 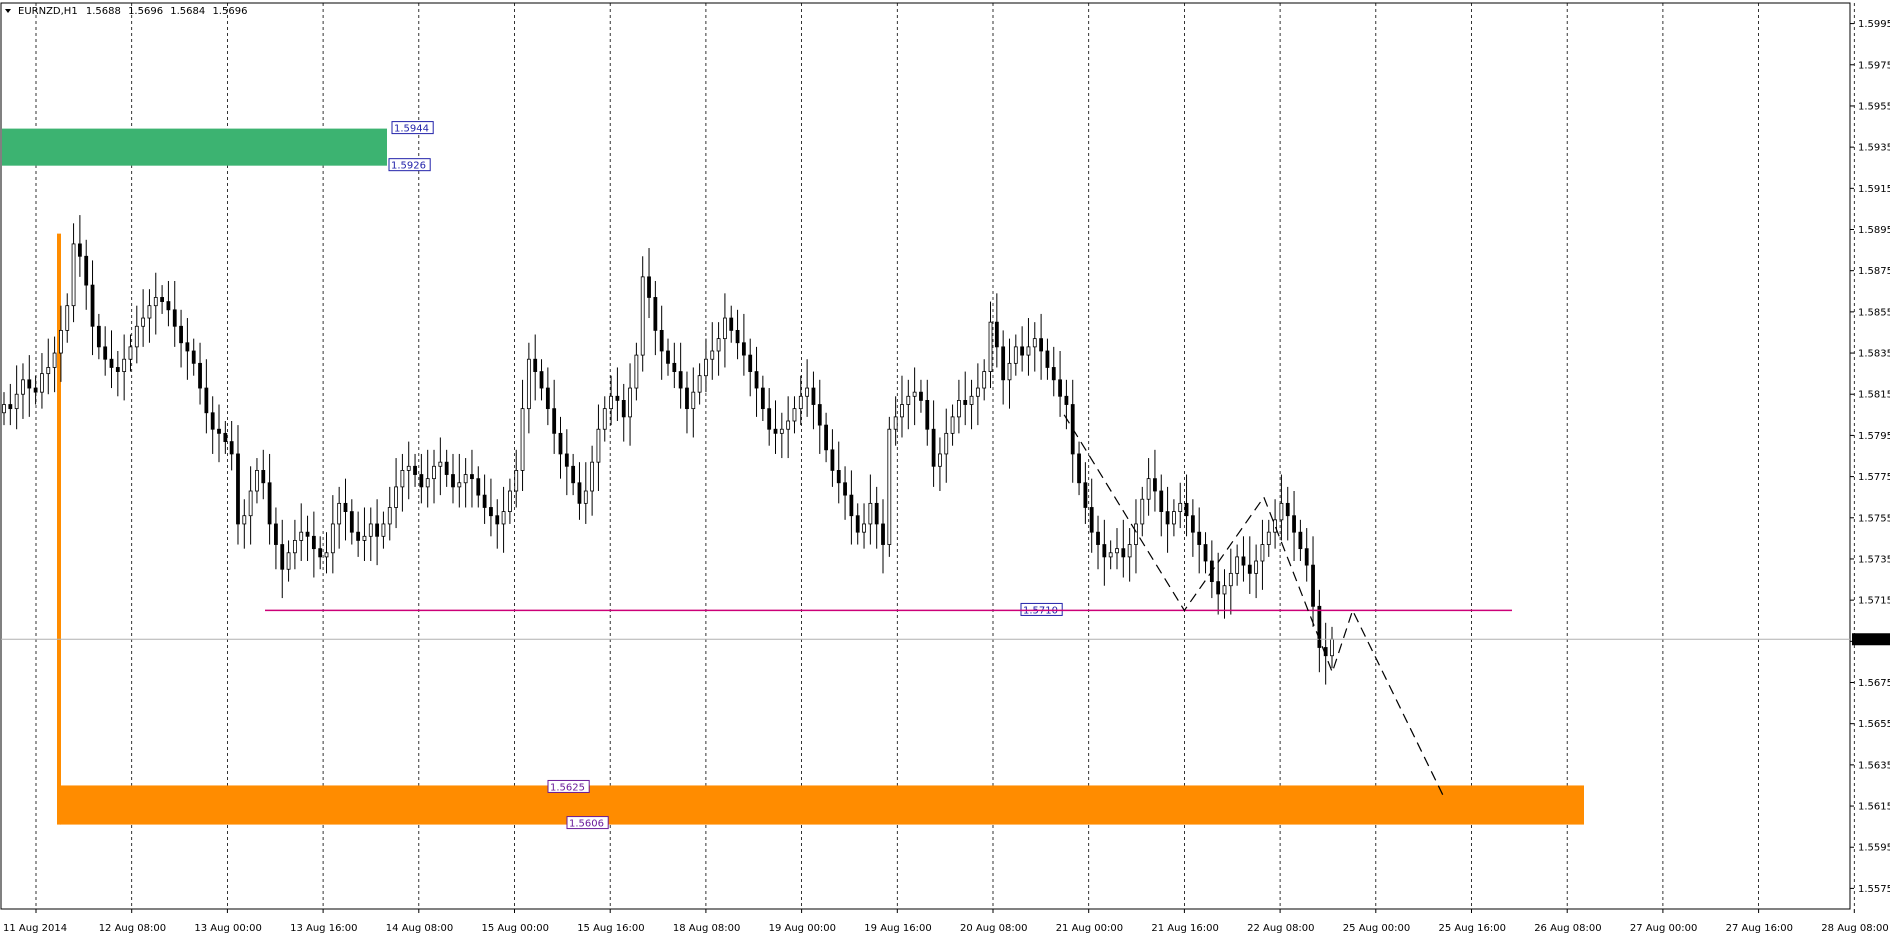 I want to click on demand-bottom-label-box, so click(x=587, y=823).